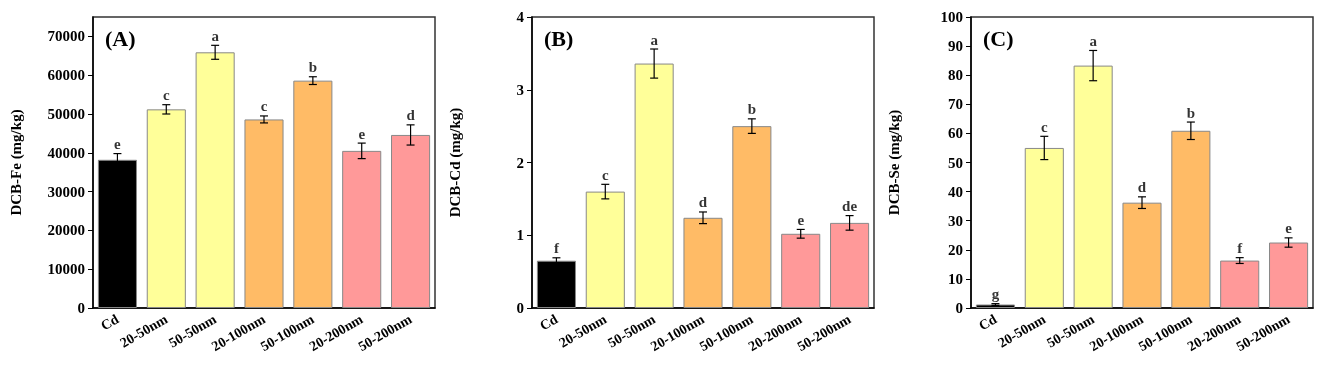 Image resolution: width=1318 pixels, height=380 pixels. I want to click on y-tick-label: 2, so click(520, 162).